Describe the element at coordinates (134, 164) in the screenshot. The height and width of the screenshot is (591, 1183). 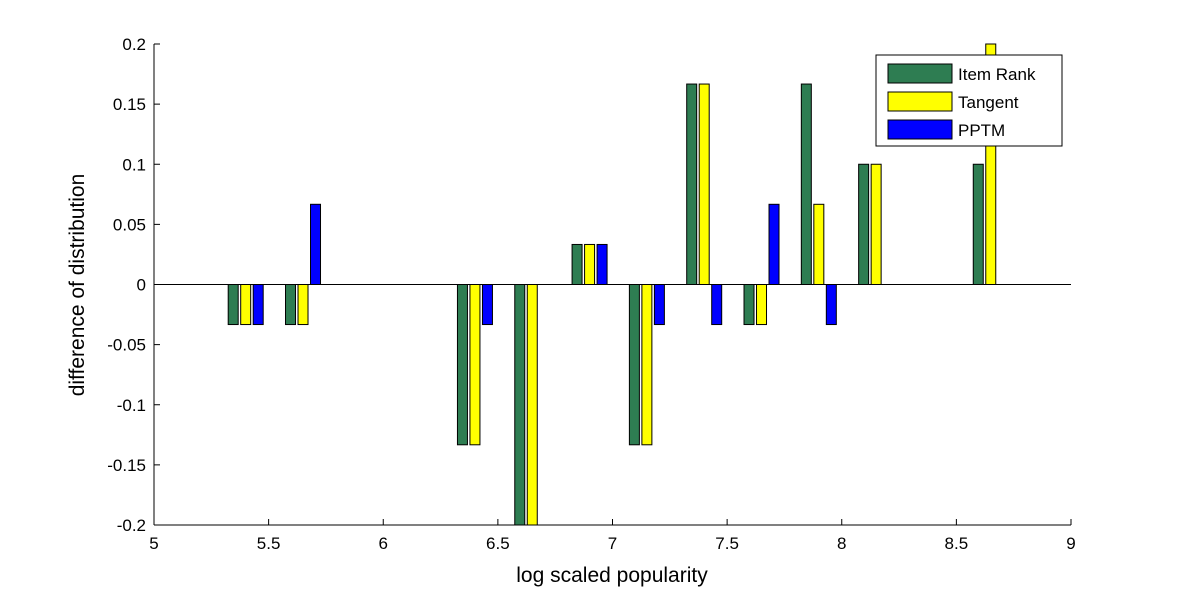
I see `y-tick-label-6: 0.1` at that location.